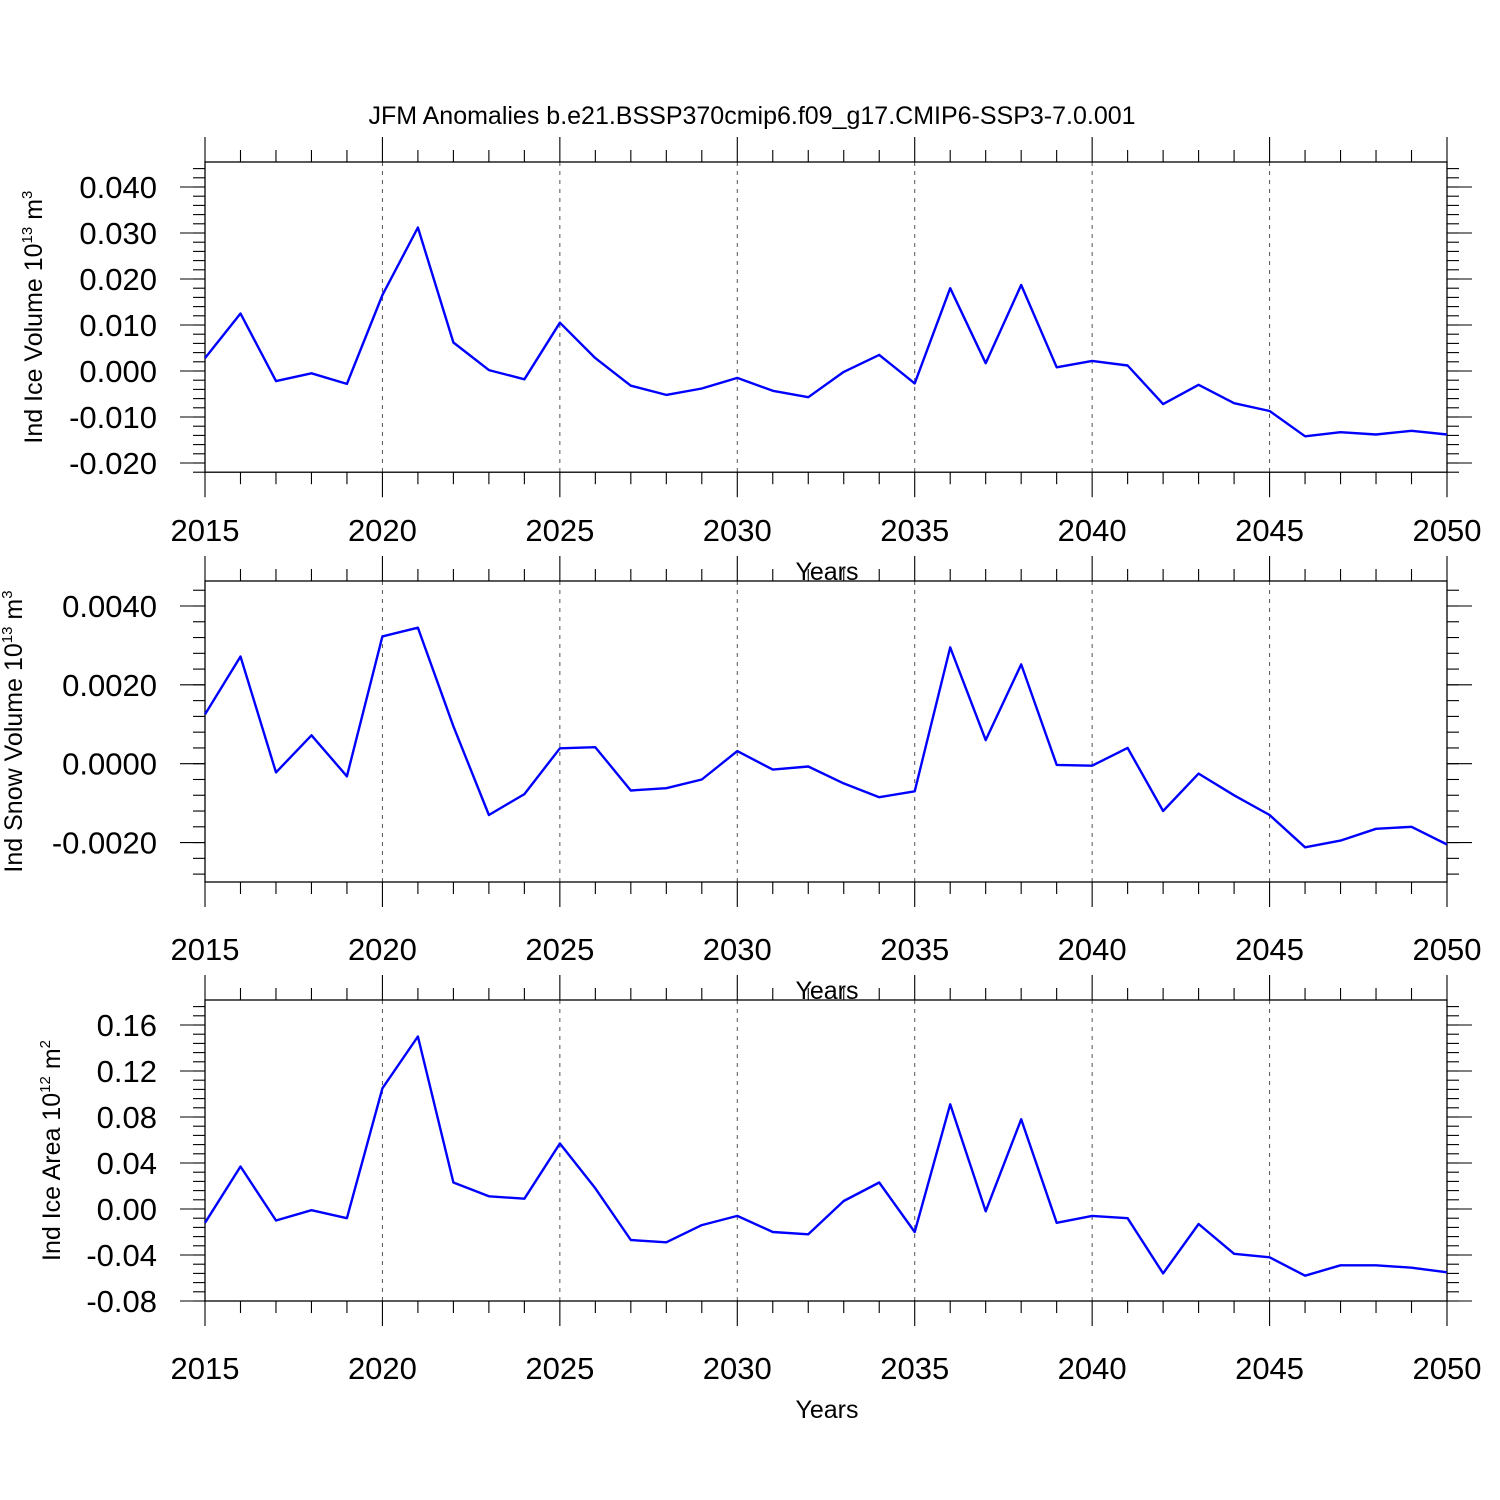 The image size is (1500, 1500). What do you see at coordinates (14, 731) in the screenshot?
I see `y-axis-title: Ind Snow Volume 1013 m3` at bounding box center [14, 731].